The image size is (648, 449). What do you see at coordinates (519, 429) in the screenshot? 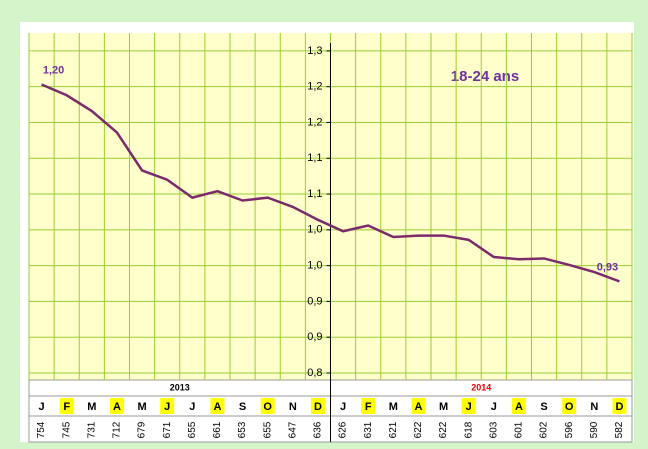
I see `count-label: 601` at bounding box center [519, 429].